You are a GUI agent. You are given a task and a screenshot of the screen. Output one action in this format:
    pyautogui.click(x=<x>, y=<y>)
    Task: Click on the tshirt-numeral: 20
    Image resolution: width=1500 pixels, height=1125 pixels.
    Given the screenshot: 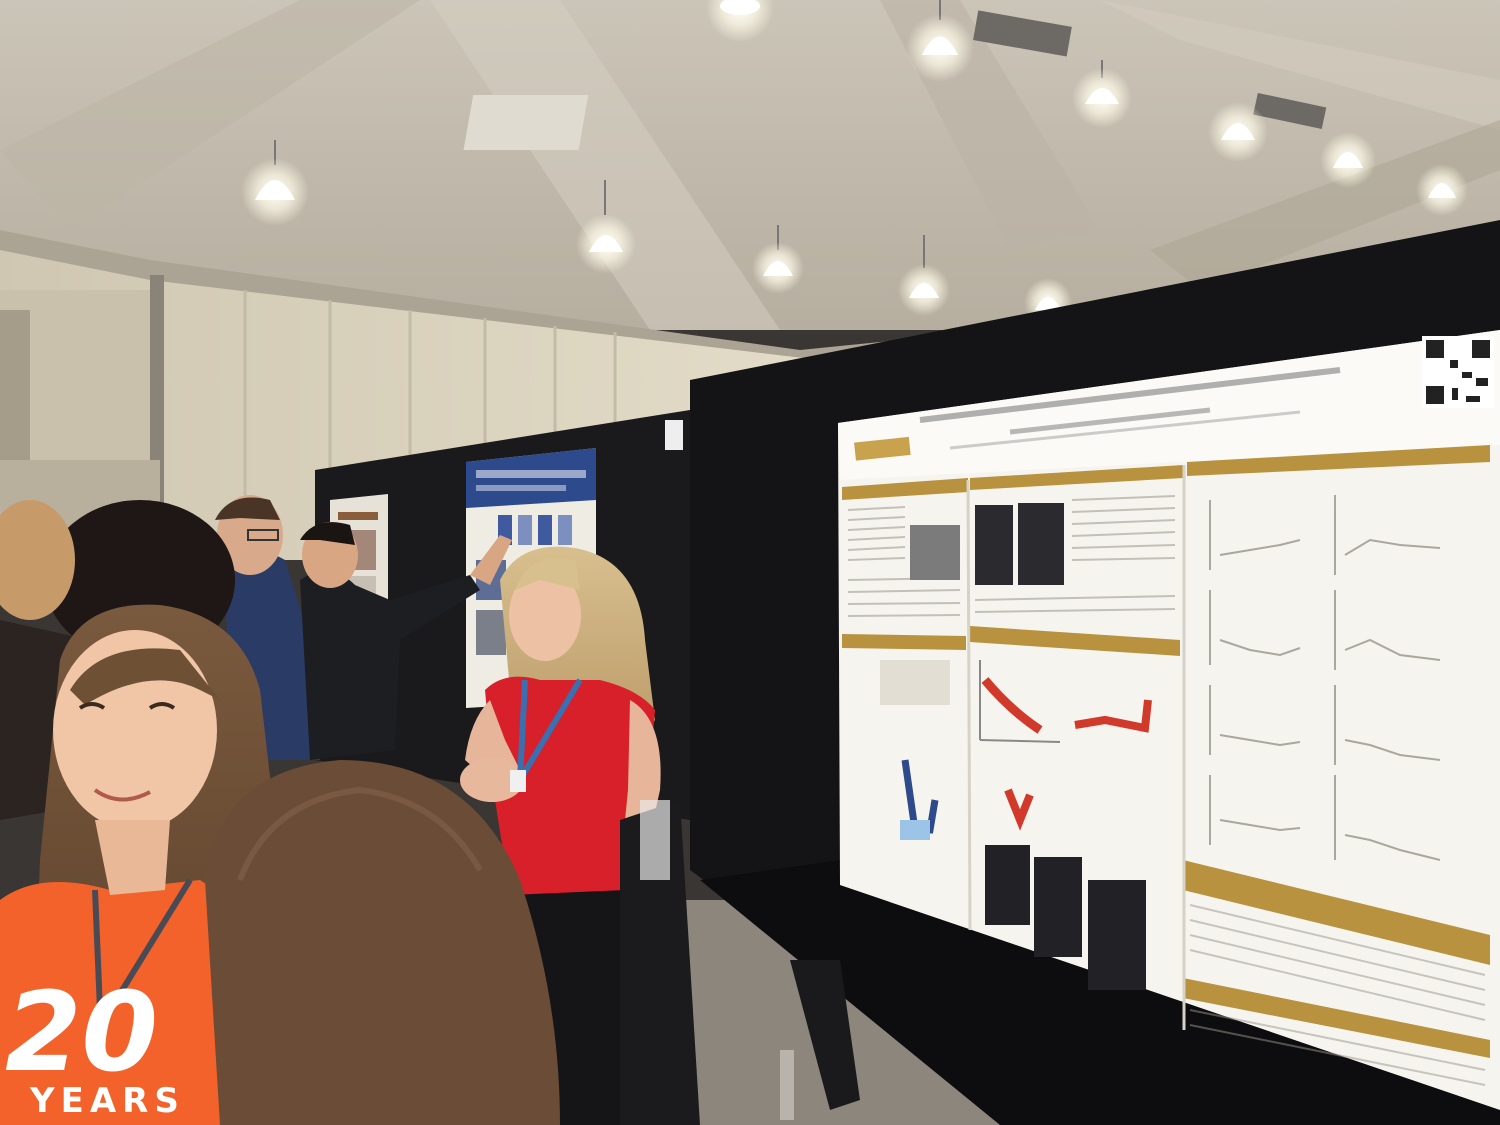 What is the action you would take?
    pyautogui.click(x=81, y=1032)
    